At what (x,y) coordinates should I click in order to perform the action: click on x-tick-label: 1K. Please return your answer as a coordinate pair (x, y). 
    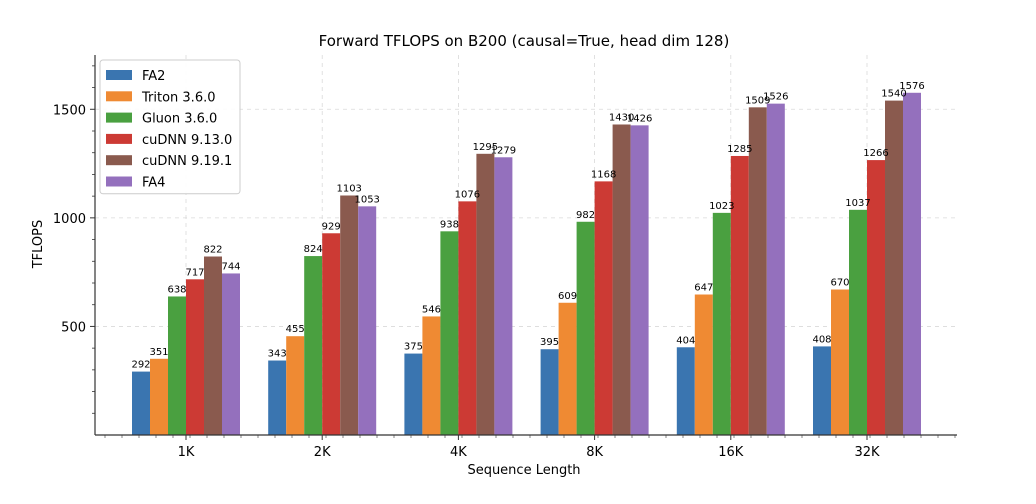
    Looking at the image, I should click on (186, 452).